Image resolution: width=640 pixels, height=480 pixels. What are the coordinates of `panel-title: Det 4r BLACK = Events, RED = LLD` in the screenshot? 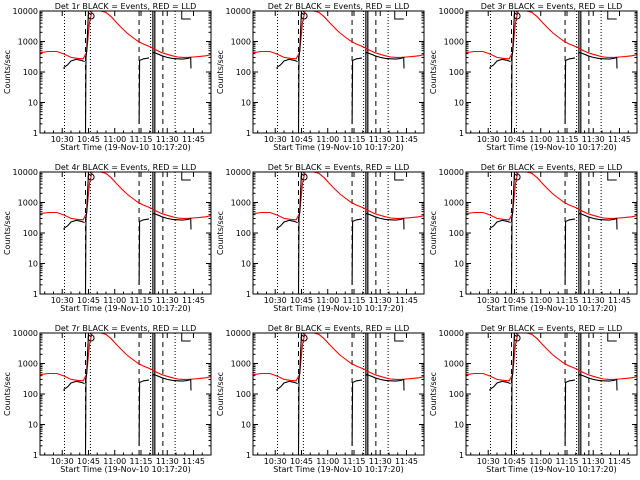 It's located at (126, 167).